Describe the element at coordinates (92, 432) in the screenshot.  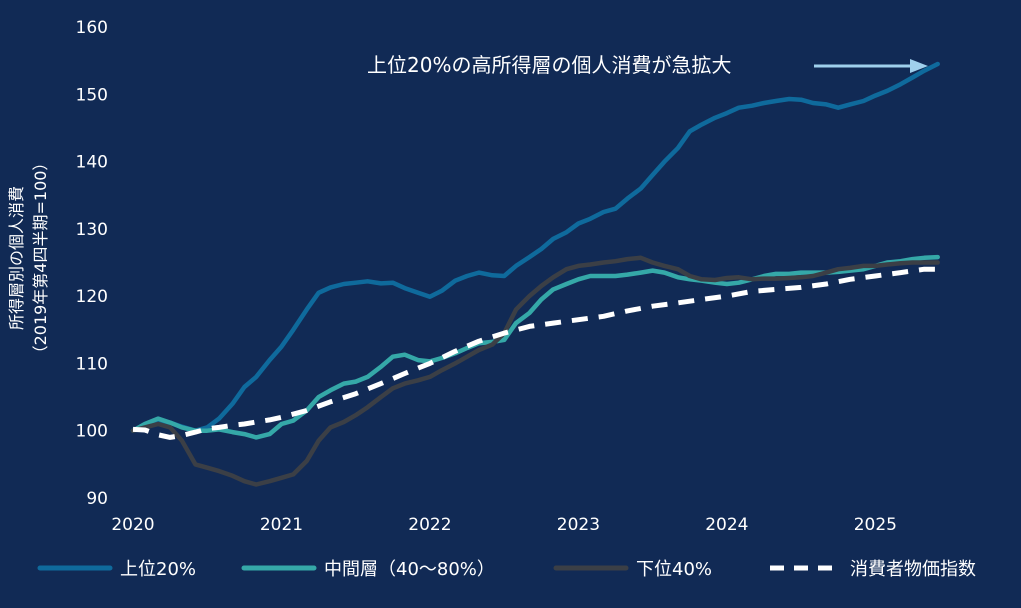
I see `y-tick-label: 100` at that location.